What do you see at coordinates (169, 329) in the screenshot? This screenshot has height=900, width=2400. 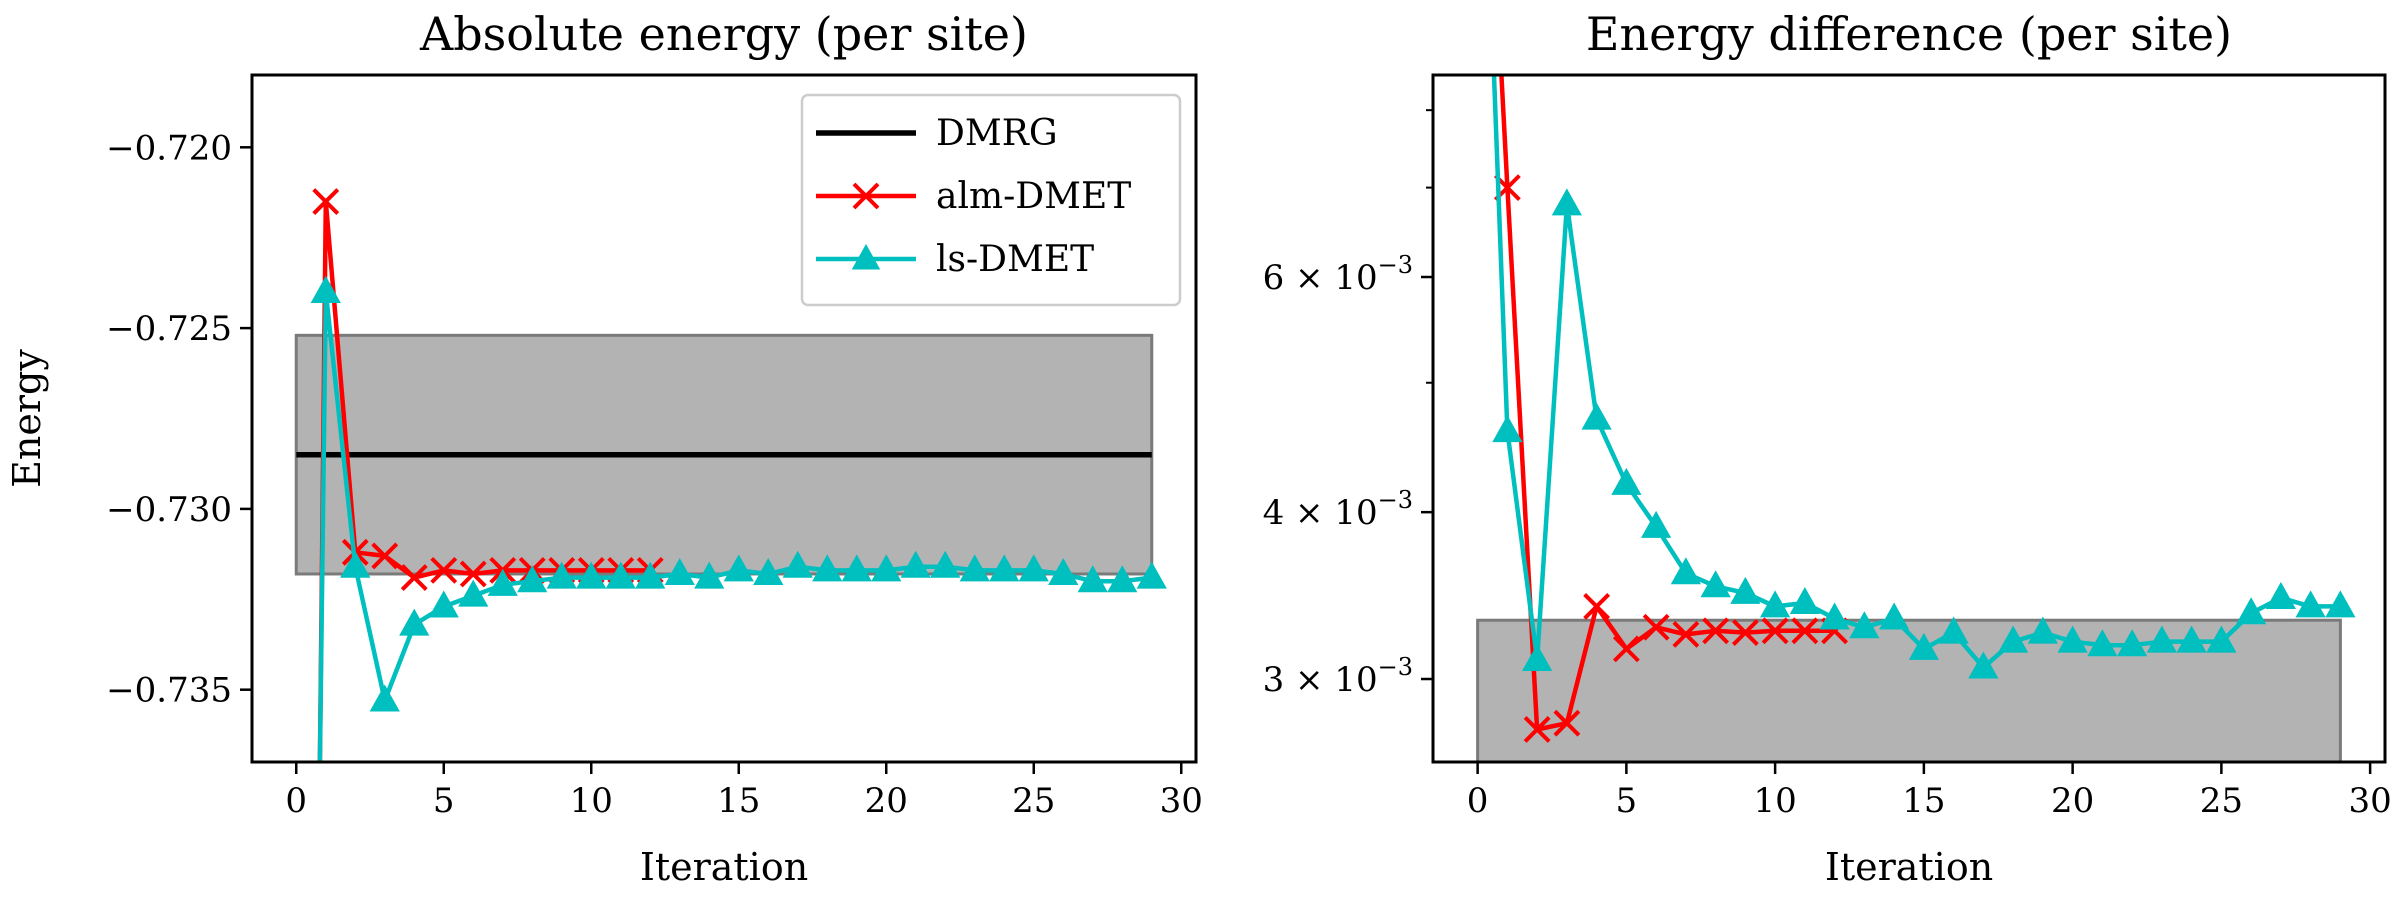 I see `y-tick-label: −0.725` at bounding box center [169, 329].